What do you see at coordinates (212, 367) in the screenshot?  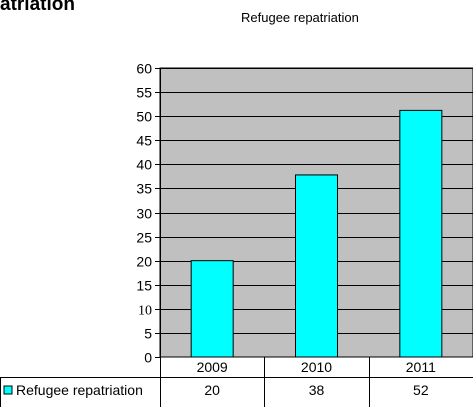 I see `category-label: 2009` at bounding box center [212, 367].